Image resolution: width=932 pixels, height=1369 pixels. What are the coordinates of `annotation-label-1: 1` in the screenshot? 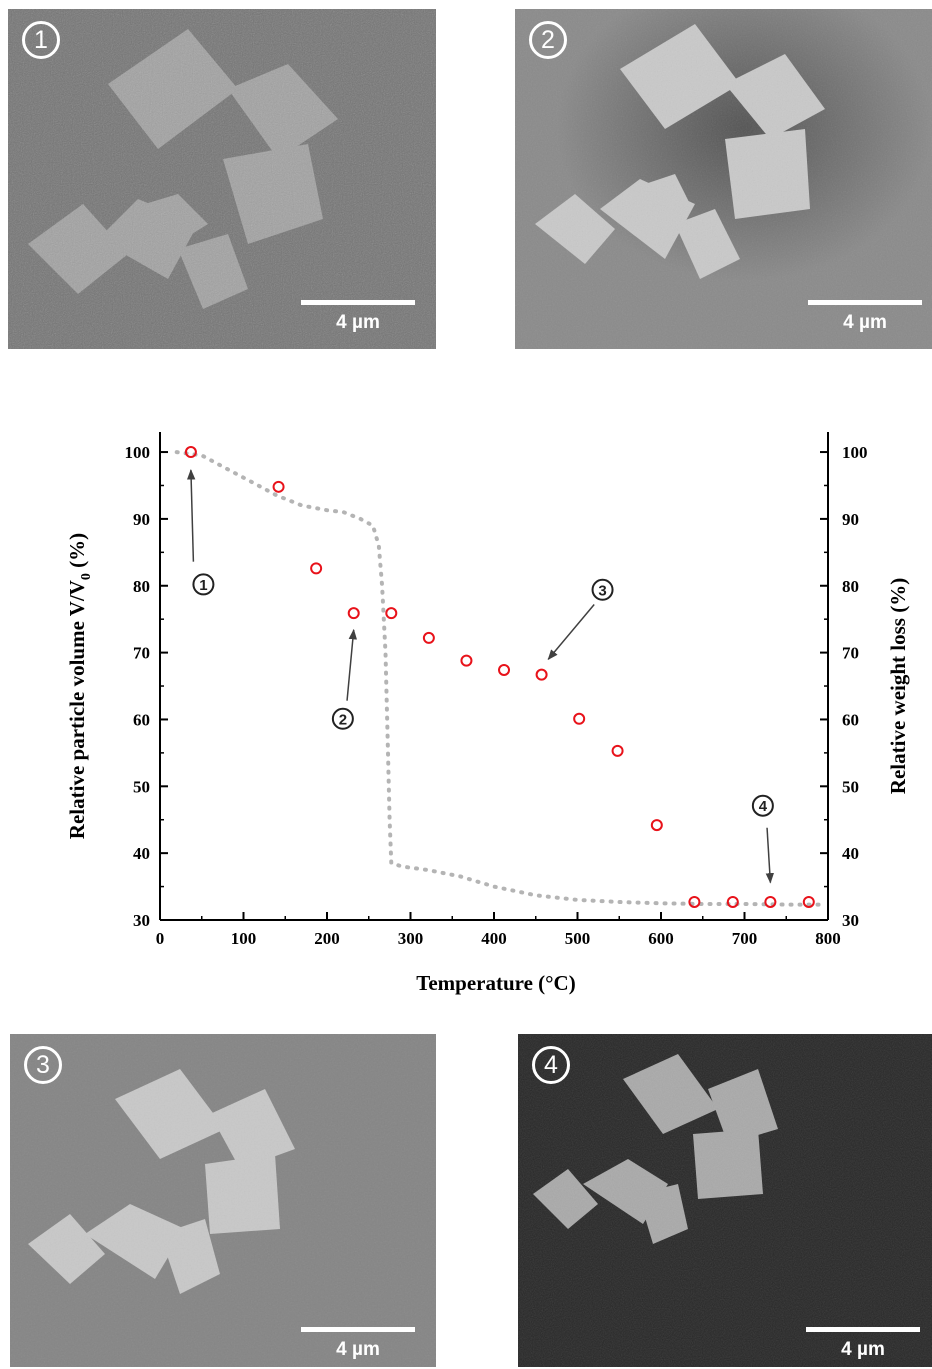 It's located at (203, 585).